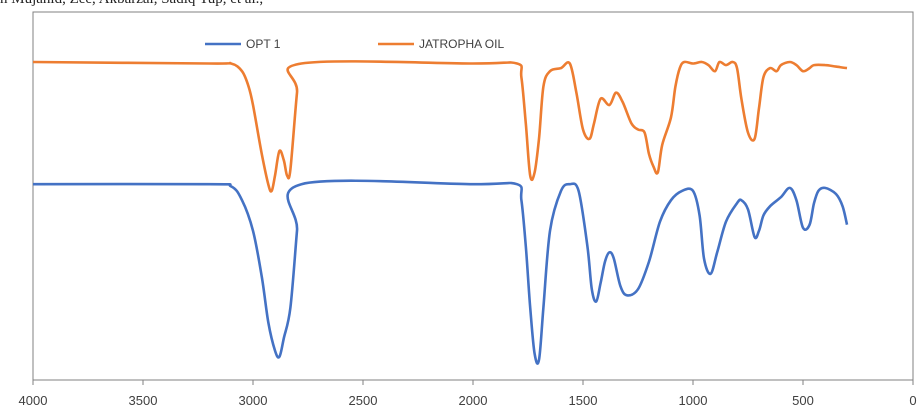  I want to click on x-tick-label: 2500, so click(363, 400).